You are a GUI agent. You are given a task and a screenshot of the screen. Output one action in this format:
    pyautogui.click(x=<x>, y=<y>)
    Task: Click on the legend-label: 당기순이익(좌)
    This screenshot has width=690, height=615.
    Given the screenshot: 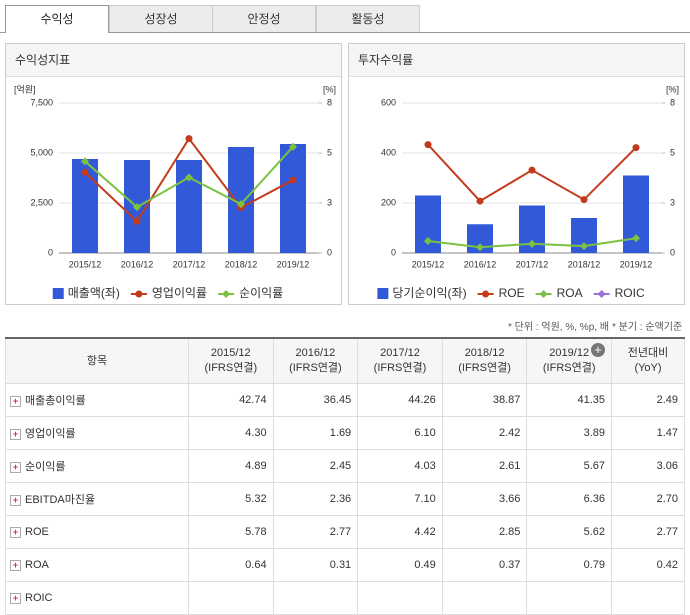 What is the action you would take?
    pyautogui.click(x=429, y=293)
    